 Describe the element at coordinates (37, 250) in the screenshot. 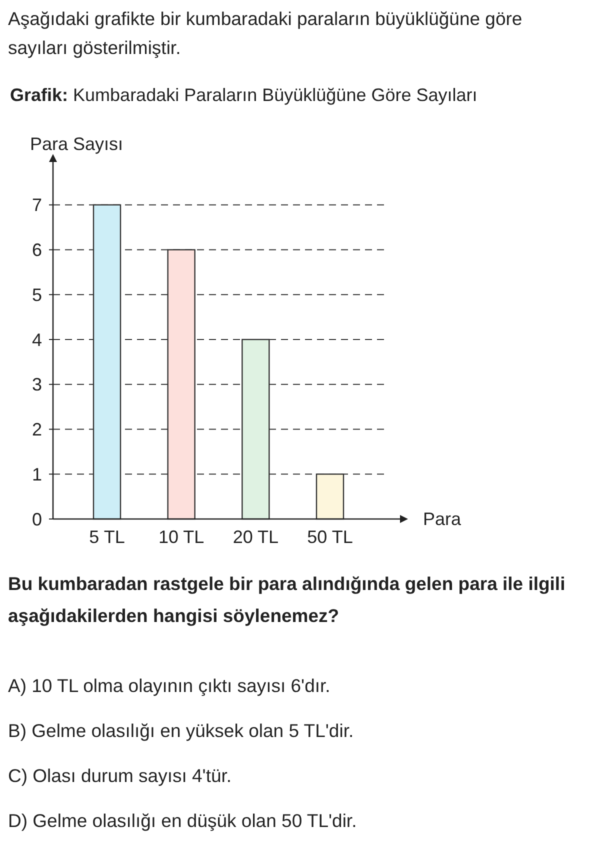

I see `y-tick-label: 6` at that location.